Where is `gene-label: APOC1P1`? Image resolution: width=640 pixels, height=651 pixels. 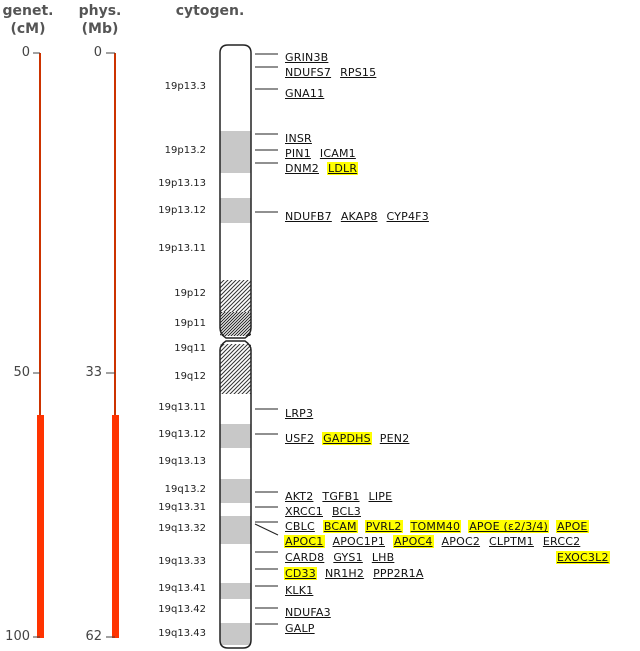 gene-label: APOC1P1 is located at coordinates (359, 541).